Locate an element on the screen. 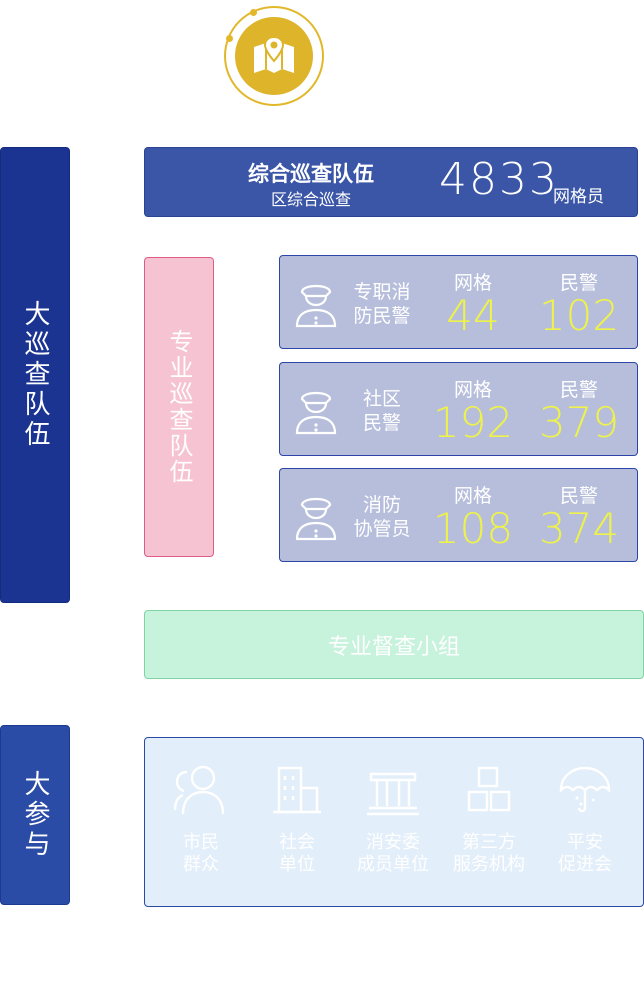 This screenshot has height=989, width=644. big-participation-bar: 大参与 is located at coordinates (35, 815).